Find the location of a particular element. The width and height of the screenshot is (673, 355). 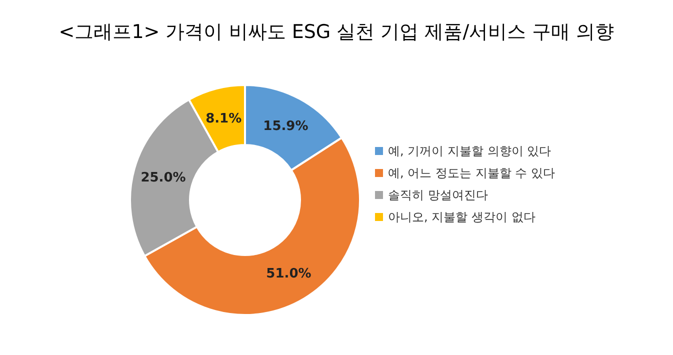

data-label: 15.9% is located at coordinates (285, 126).